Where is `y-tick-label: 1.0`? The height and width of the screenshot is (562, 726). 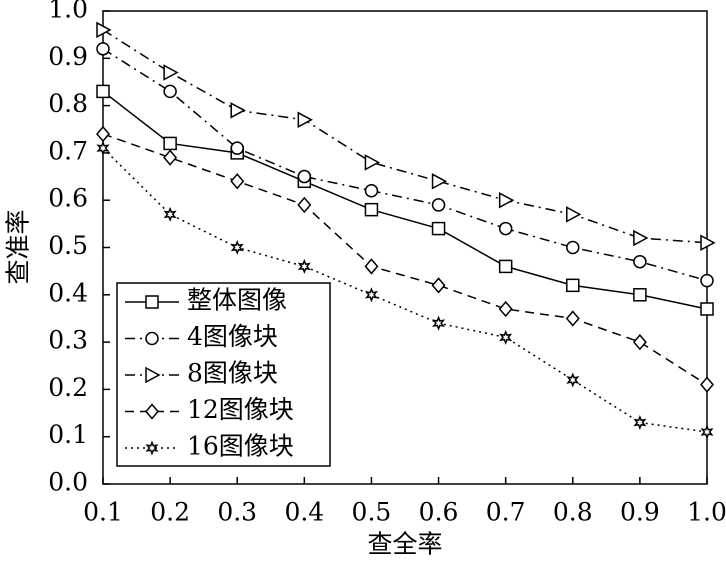 y-tick-label: 1.0 is located at coordinates (68, 12).